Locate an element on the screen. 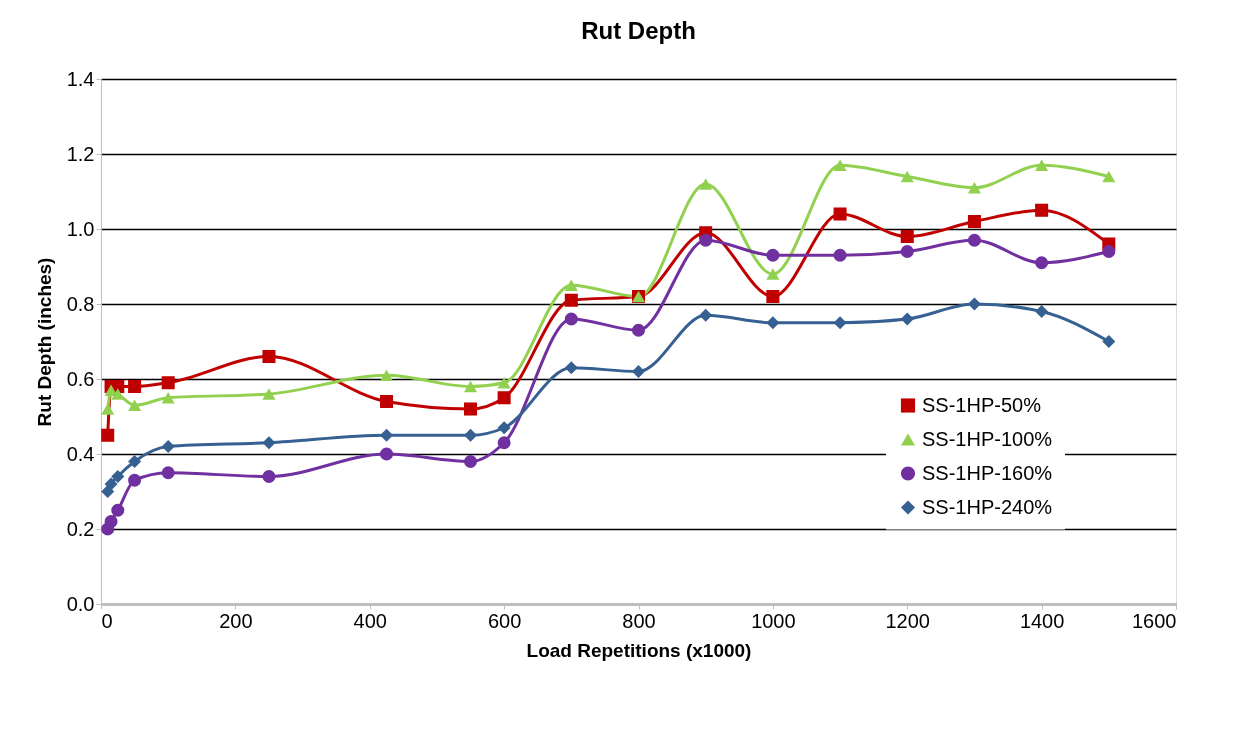 This screenshot has width=1257, height=749. y-tick-label: 0.4 is located at coordinates (80, 453).